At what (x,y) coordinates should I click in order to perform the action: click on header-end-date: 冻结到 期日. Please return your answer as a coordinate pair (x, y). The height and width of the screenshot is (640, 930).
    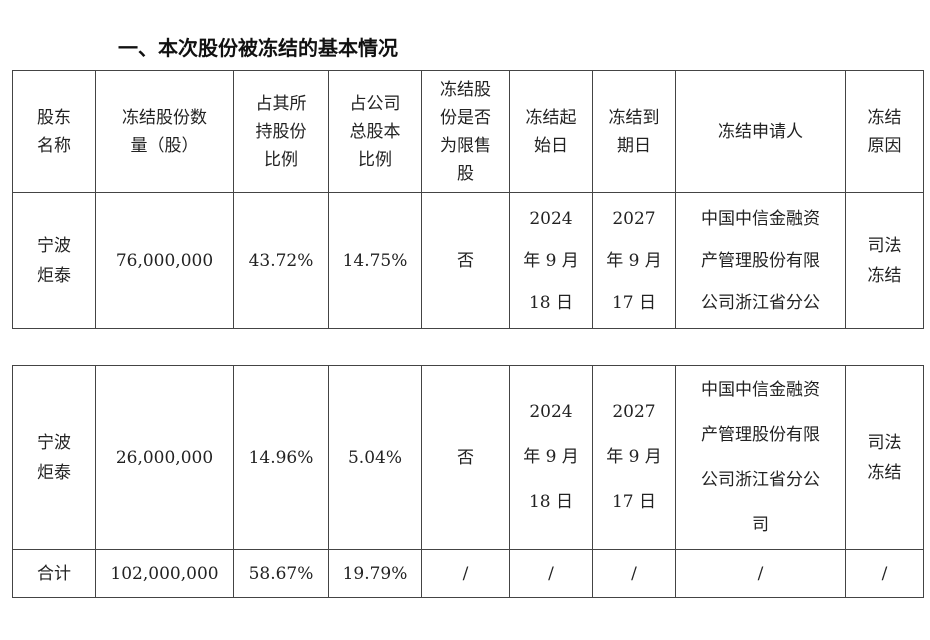
    Looking at the image, I should click on (634, 131).